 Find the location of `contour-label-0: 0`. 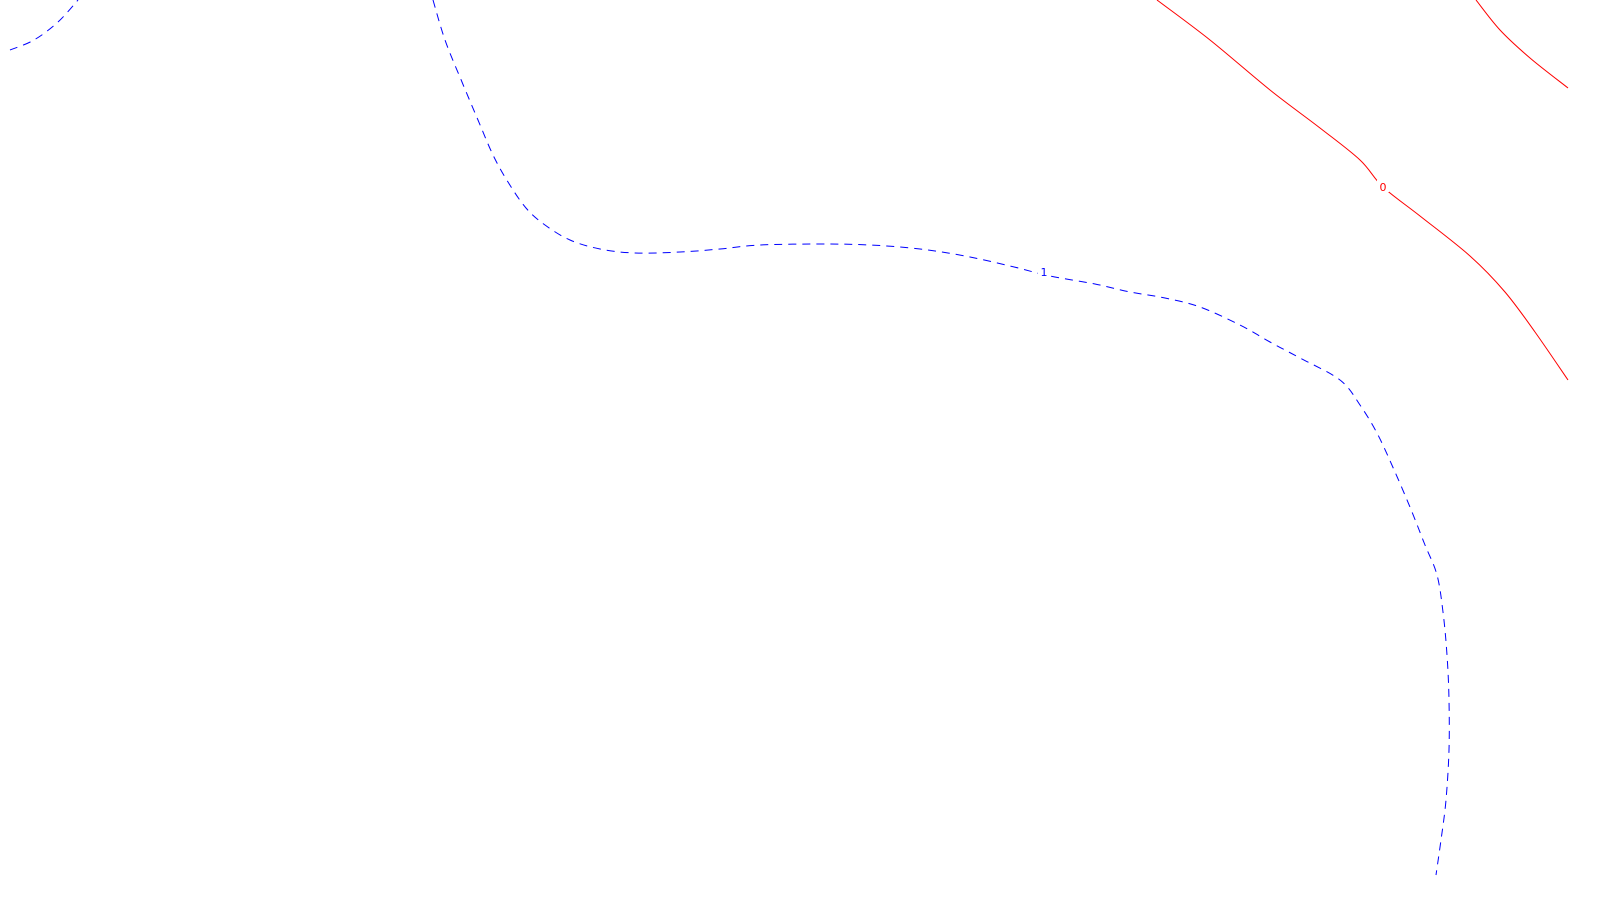

contour-label-0: 0 is located at coordinates (1383, 187).